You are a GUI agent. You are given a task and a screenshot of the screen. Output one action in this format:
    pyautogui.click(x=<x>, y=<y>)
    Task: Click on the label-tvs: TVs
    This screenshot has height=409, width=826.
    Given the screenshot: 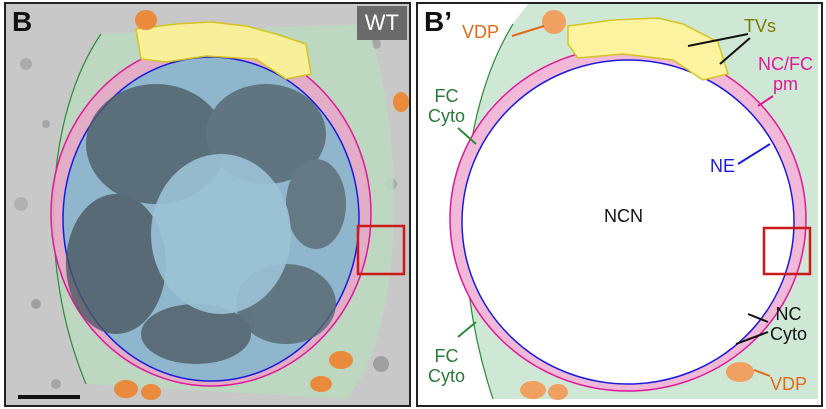 What is the action you would take?
    pyautogui.click(x=760, y=26)
    